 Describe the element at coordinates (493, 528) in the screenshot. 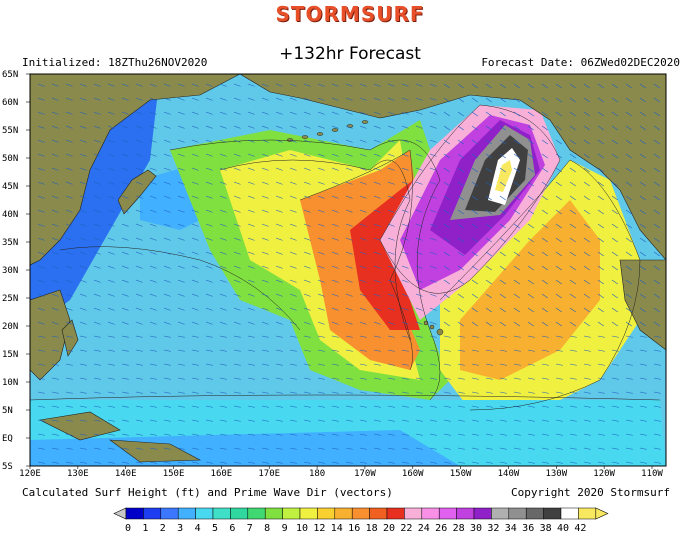

I see `legend-value: 32` at that location.